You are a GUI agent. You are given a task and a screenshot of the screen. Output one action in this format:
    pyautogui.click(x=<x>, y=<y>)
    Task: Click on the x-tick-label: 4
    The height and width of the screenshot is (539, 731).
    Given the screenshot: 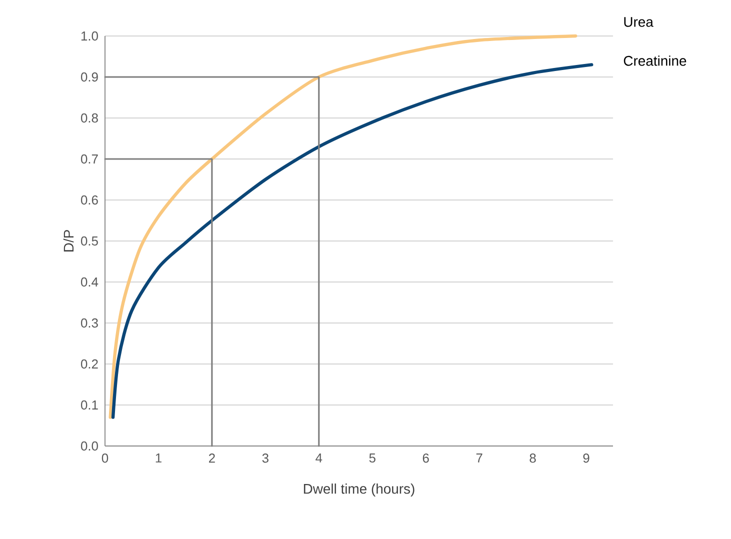 What is the action you would take?
    pyautogui.click(x=319, y=458)
    